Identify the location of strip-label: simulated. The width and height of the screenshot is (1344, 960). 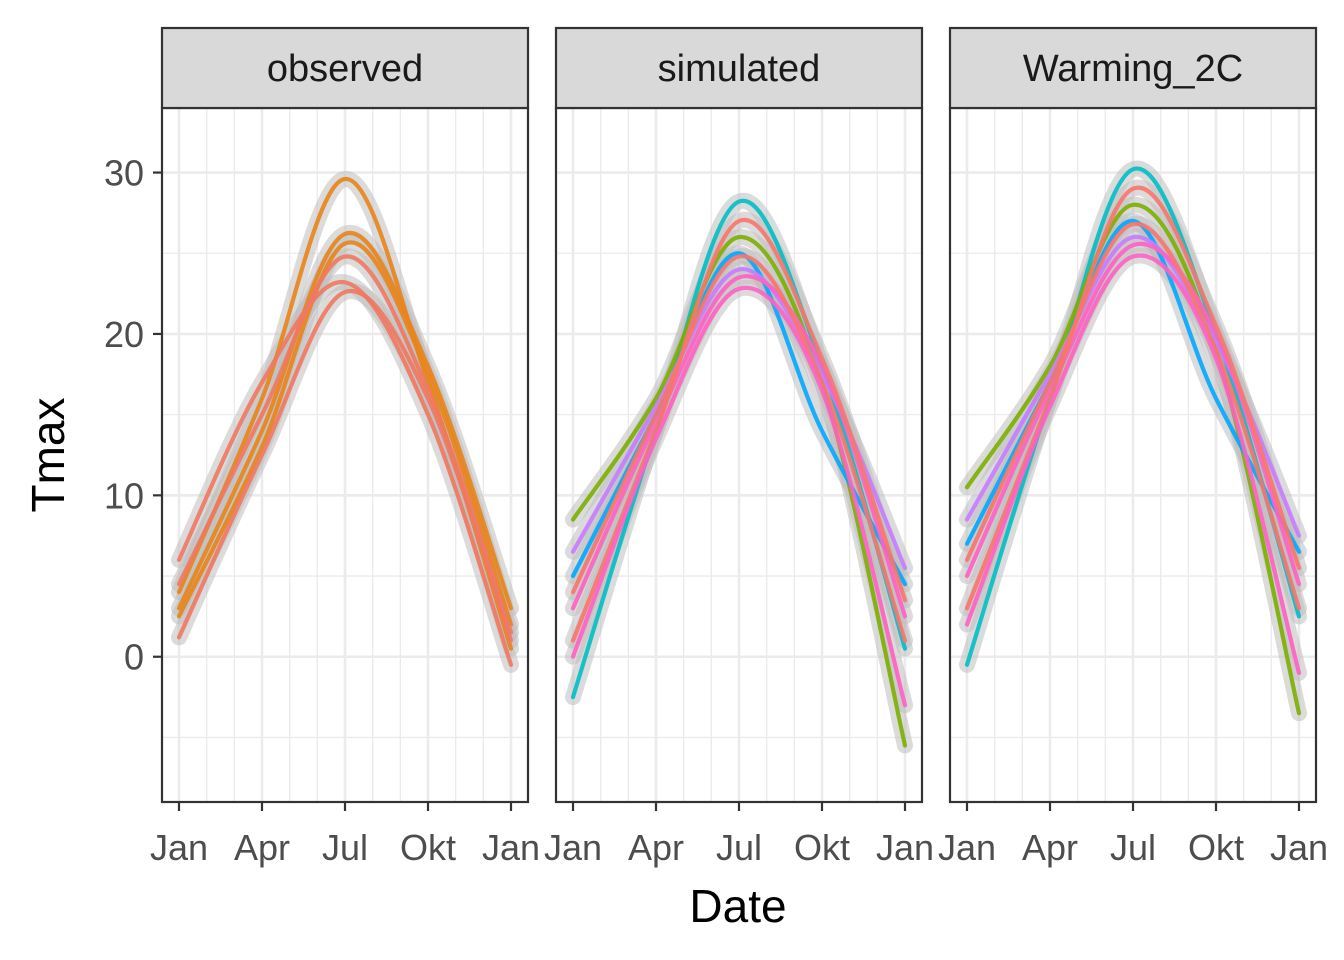
(739, 69).